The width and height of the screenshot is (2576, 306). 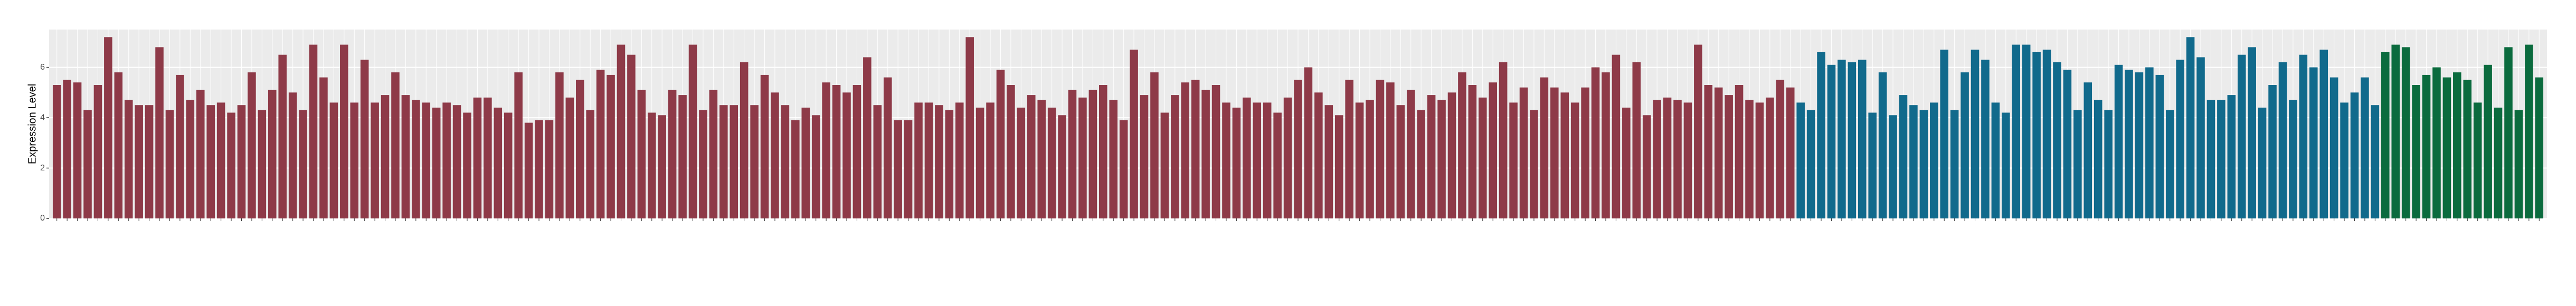 I want to click on y-axis-label: Expression Level, so click(x=32, y=124).